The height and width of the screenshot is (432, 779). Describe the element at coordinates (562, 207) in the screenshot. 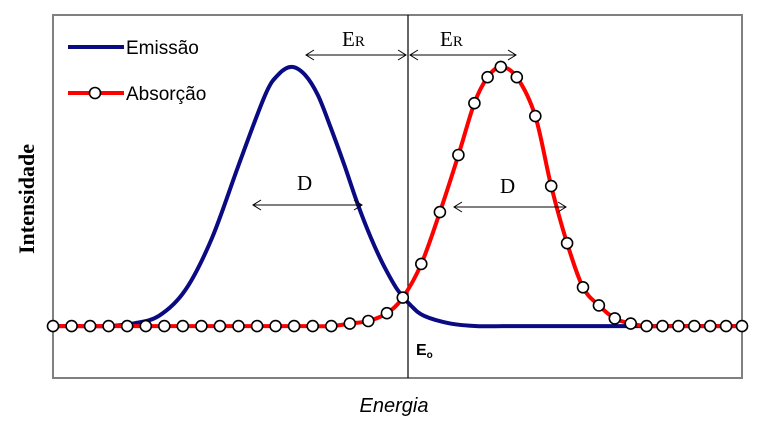

I see `d-right-arrowhead-right` at that location.